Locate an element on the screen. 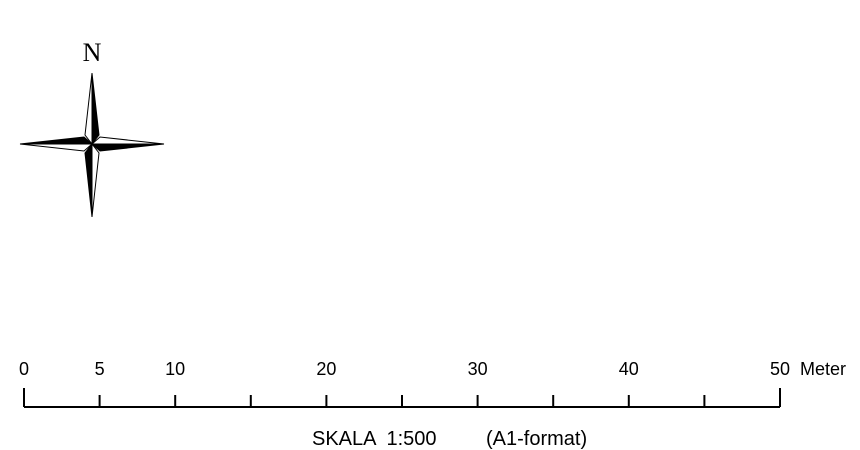 The image size is (860, 450). compass-north-right is located at coordinates (95, 109).